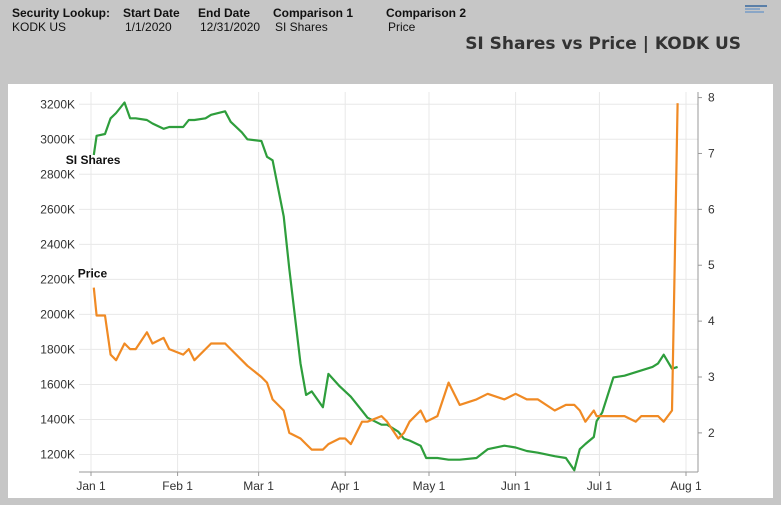  What do you see at coordinates (301, 27) in the screenshot?
I see `comparison-1-value: SI Shares` at bounding box center [301, 27].